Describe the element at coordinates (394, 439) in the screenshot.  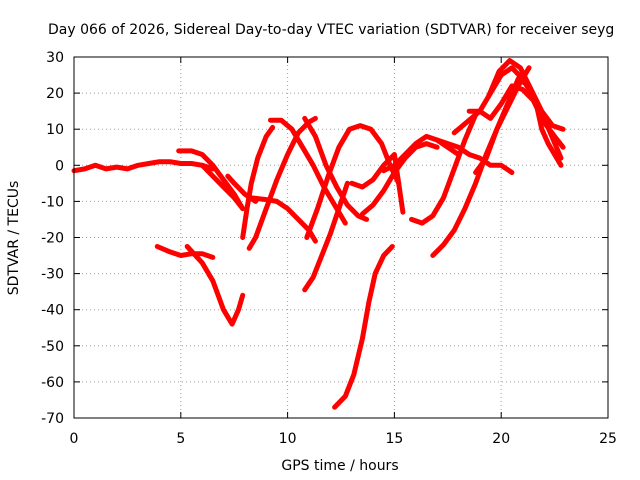
I see `x-tick-label: 15` at that location.